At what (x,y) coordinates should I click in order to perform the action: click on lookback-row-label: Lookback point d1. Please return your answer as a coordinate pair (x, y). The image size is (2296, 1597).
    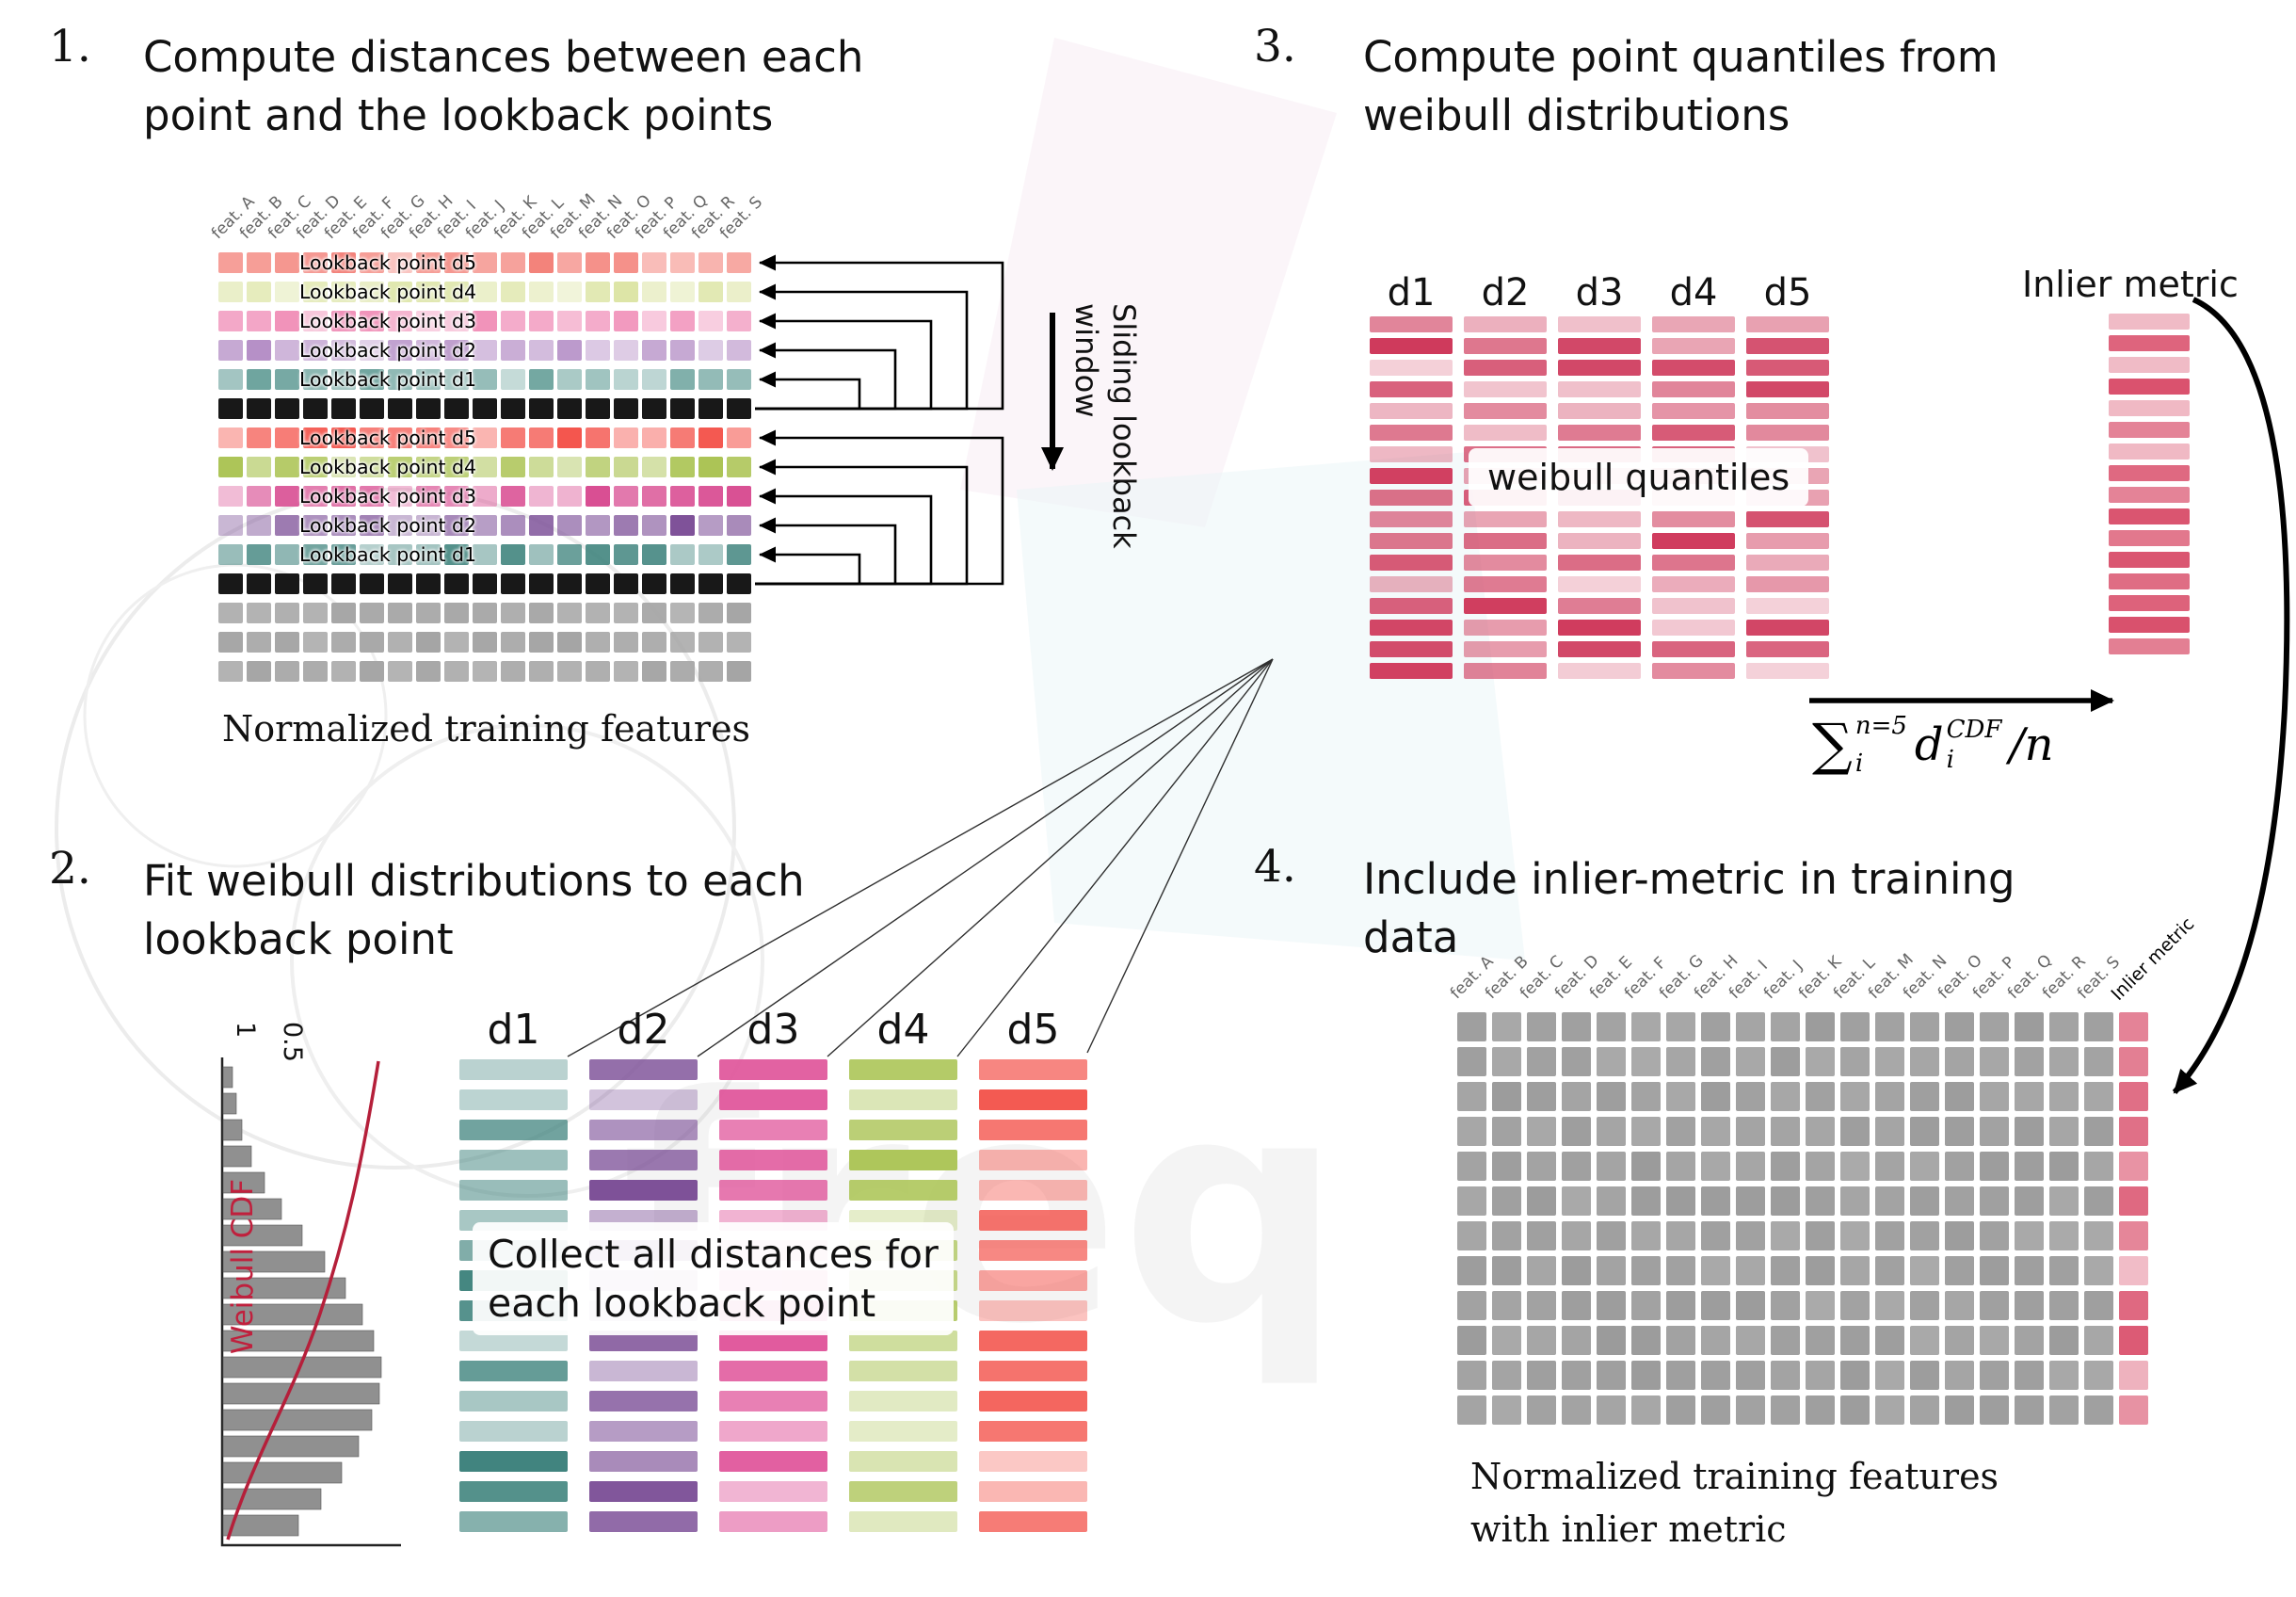
    Looking at the image, I should click on (388, 554).